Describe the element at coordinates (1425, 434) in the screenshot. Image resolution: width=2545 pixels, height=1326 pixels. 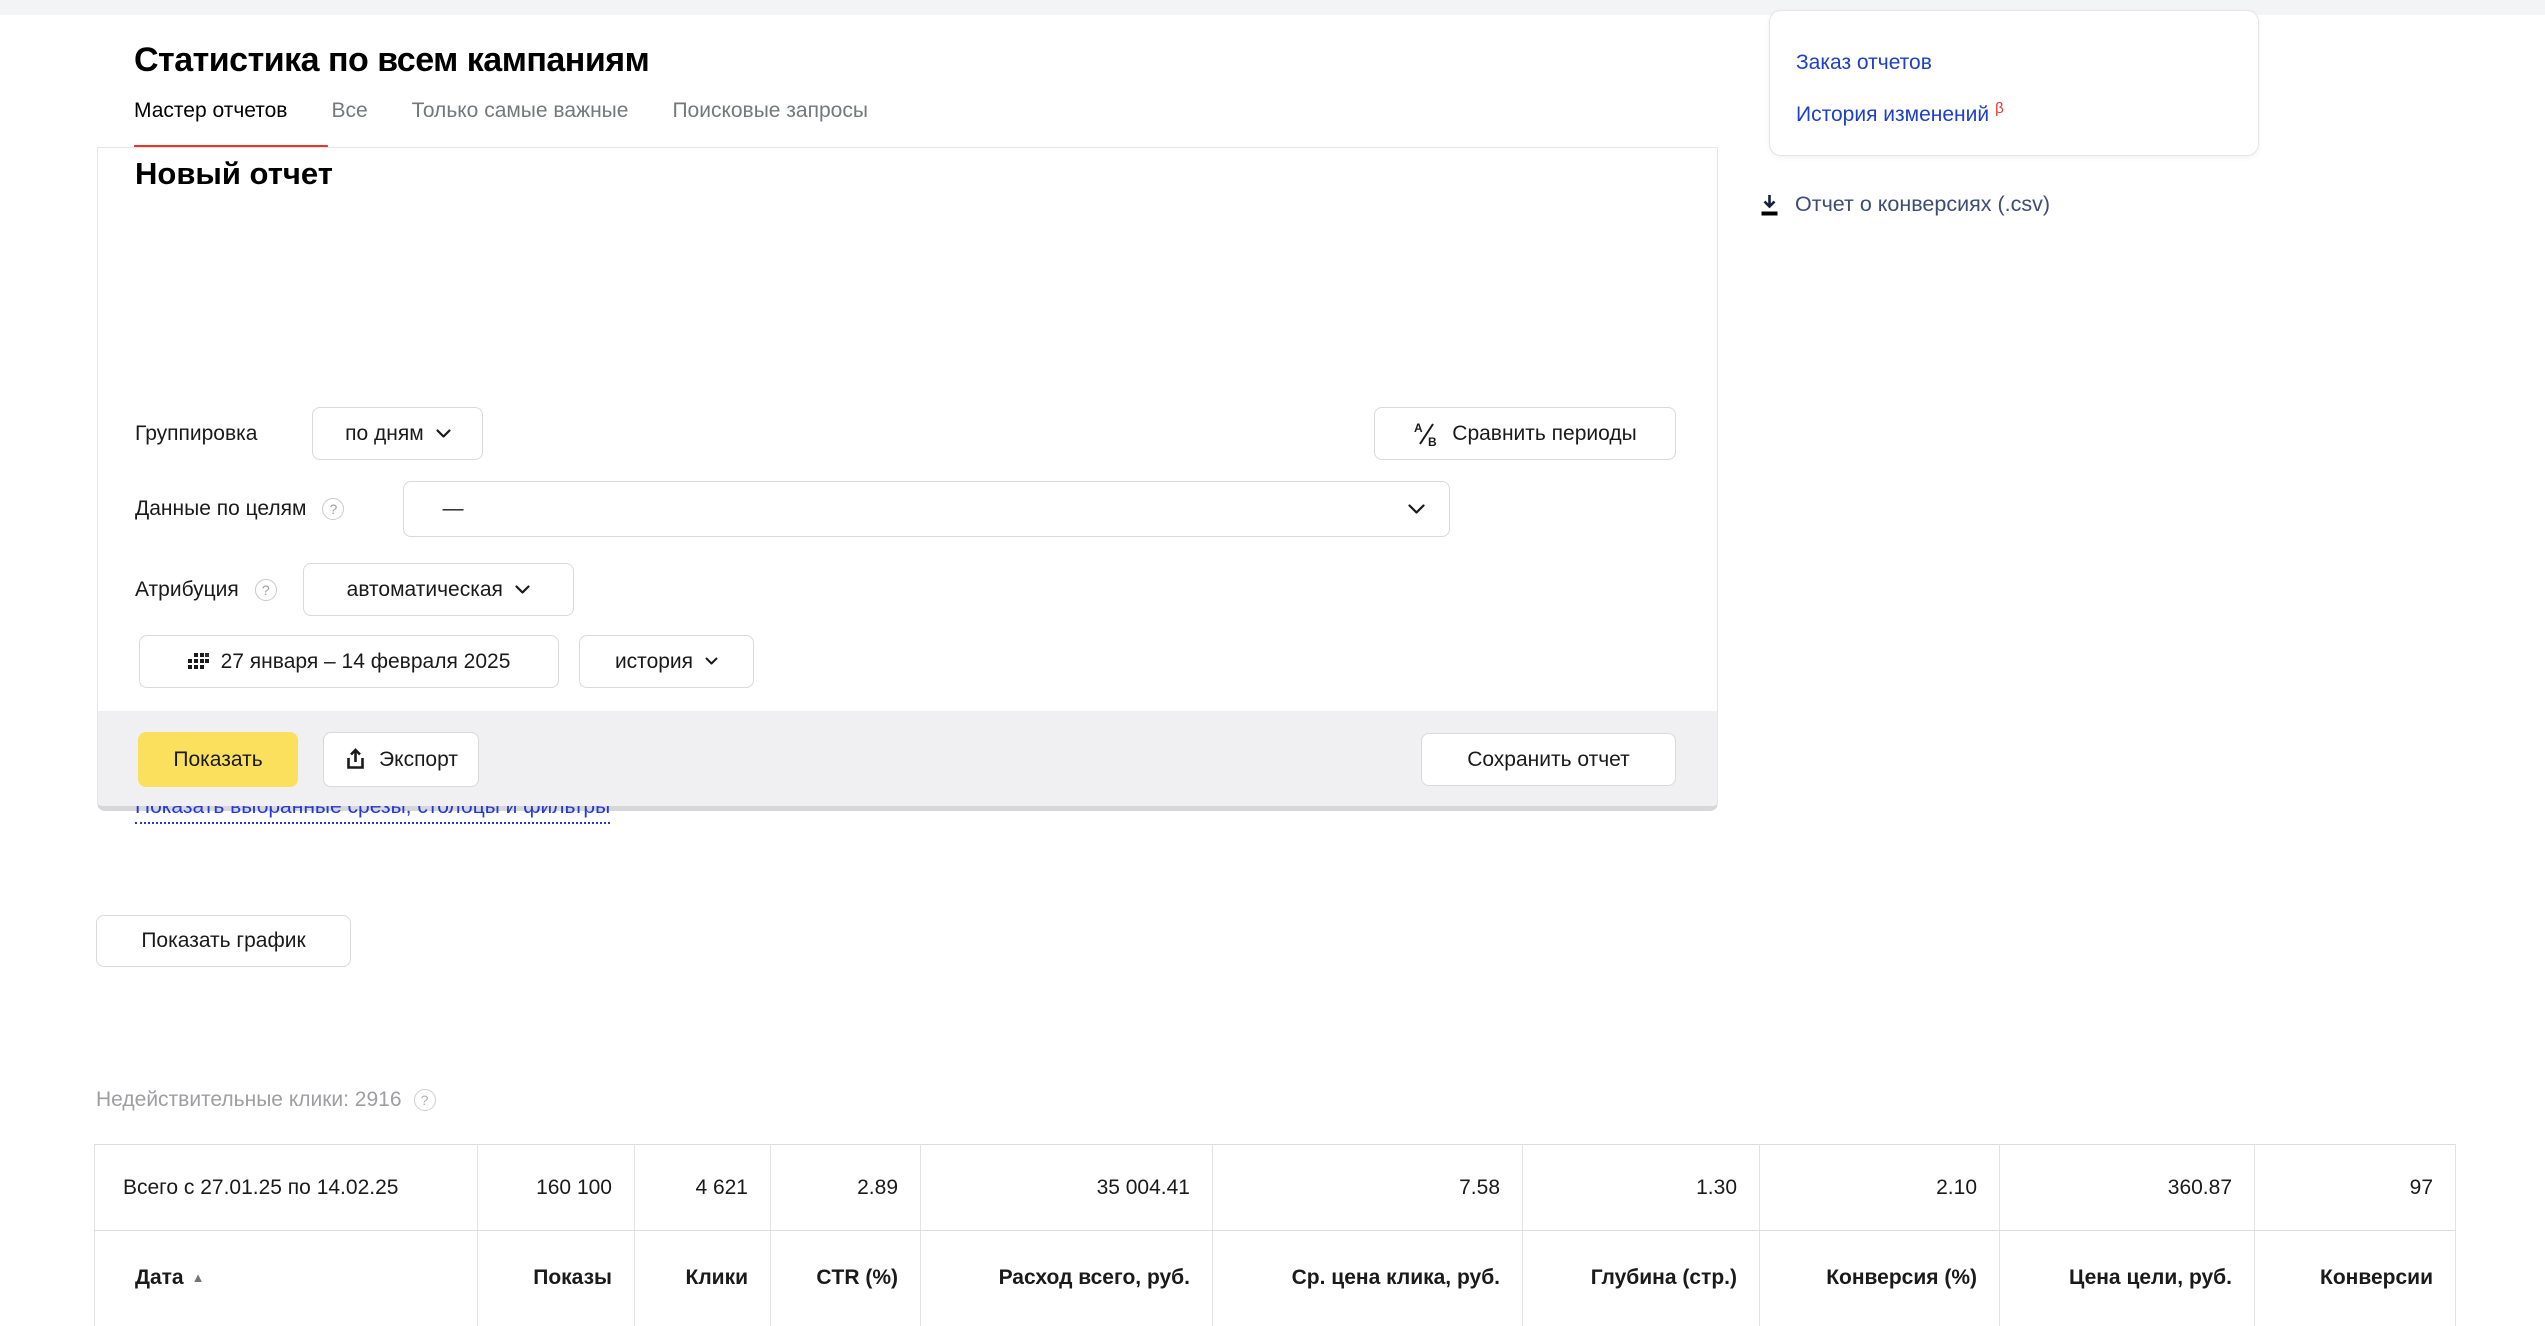
I see `ab-compare-icon: A B` at that location.